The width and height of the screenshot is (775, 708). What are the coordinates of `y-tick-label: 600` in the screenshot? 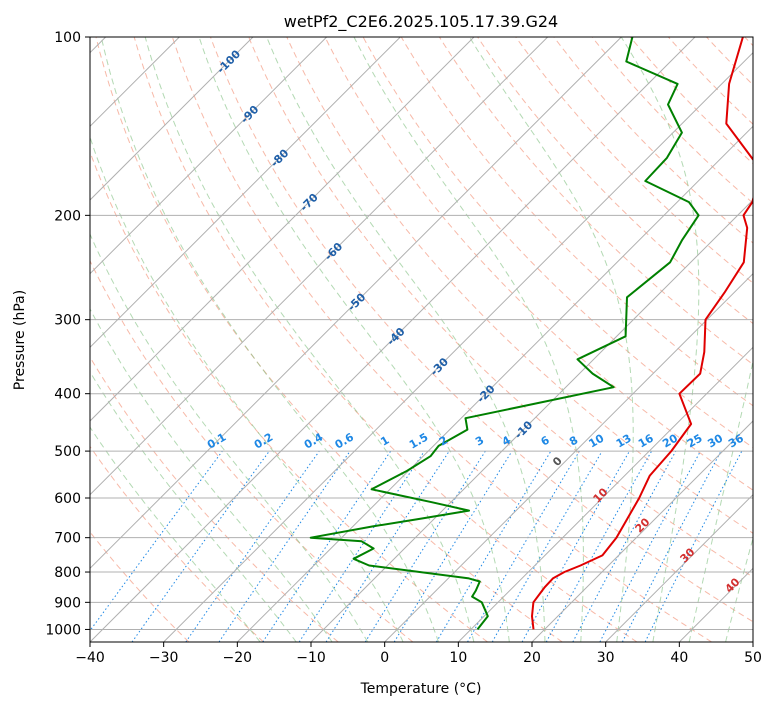 It's located at (67, 499).